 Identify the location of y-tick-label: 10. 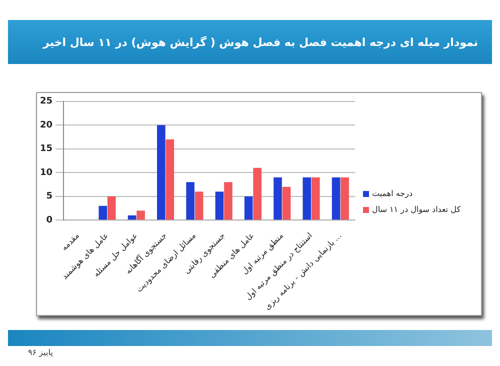
(46, 173).